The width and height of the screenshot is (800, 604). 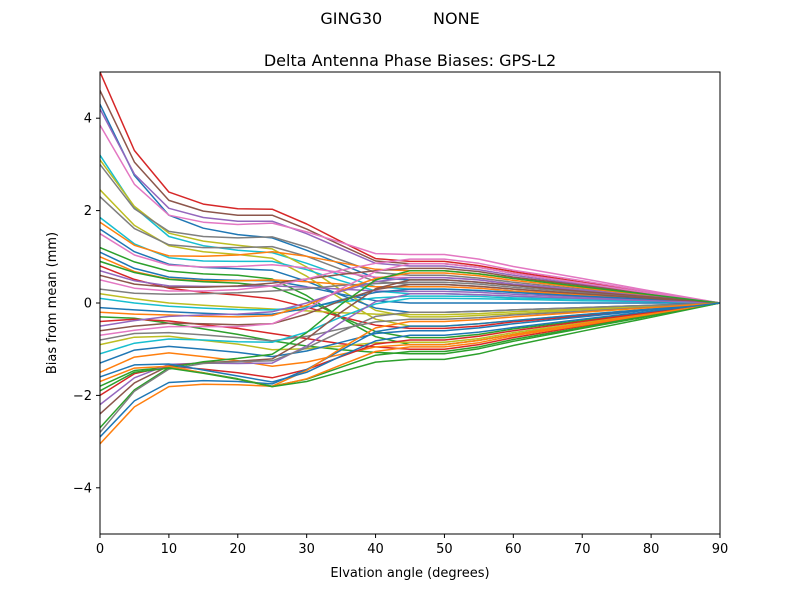 I want to click on x-tick-label: 80, so click(x=651, y=549).